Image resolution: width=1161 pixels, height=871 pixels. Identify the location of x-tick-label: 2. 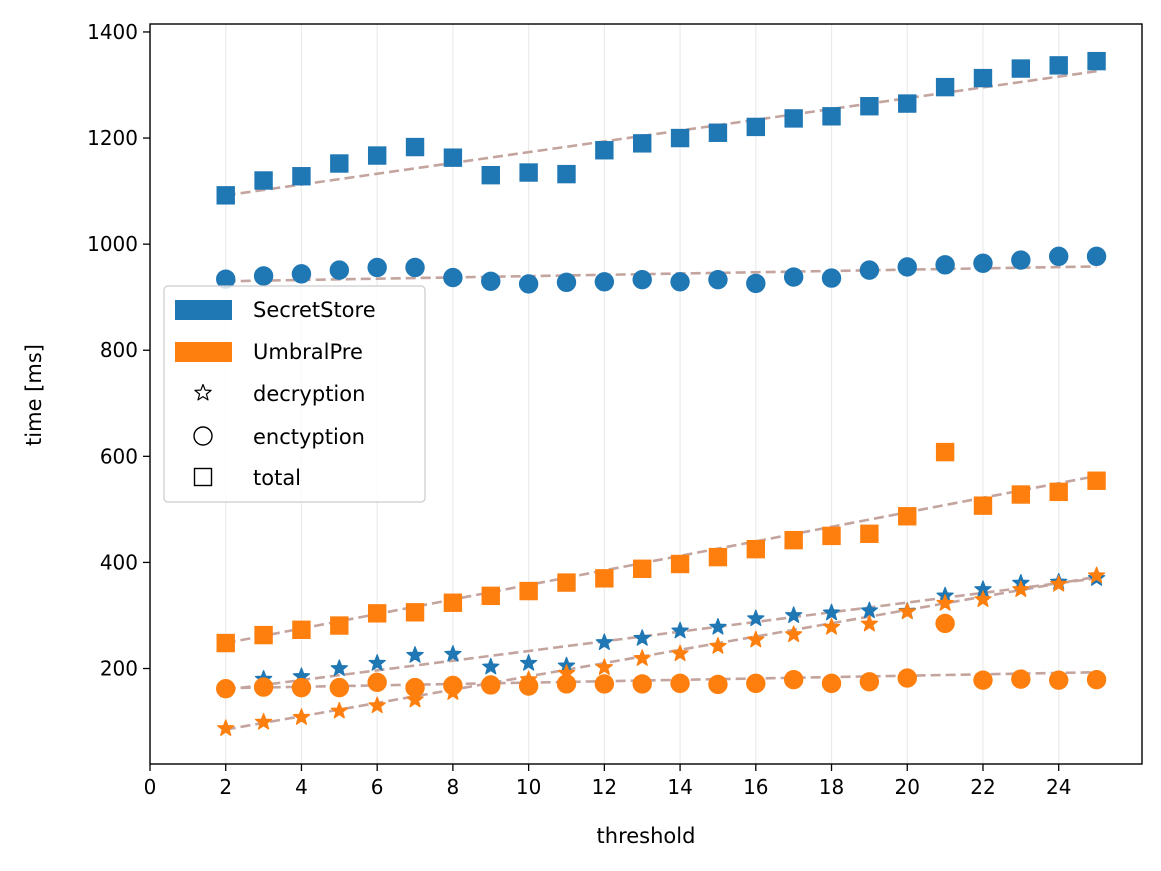
(225, 787).